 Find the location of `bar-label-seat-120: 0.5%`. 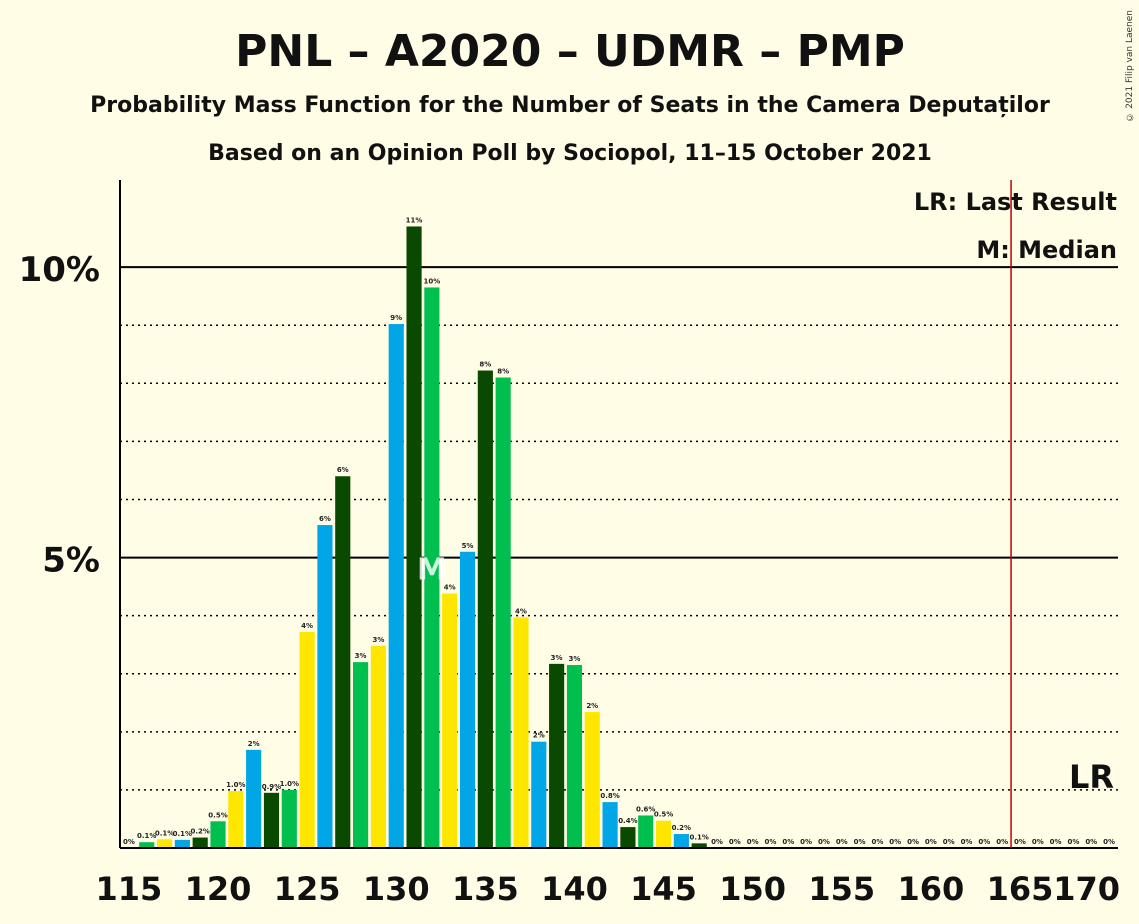

bar-label-seat-120: 0.5% is located at coordinates (217, 815).